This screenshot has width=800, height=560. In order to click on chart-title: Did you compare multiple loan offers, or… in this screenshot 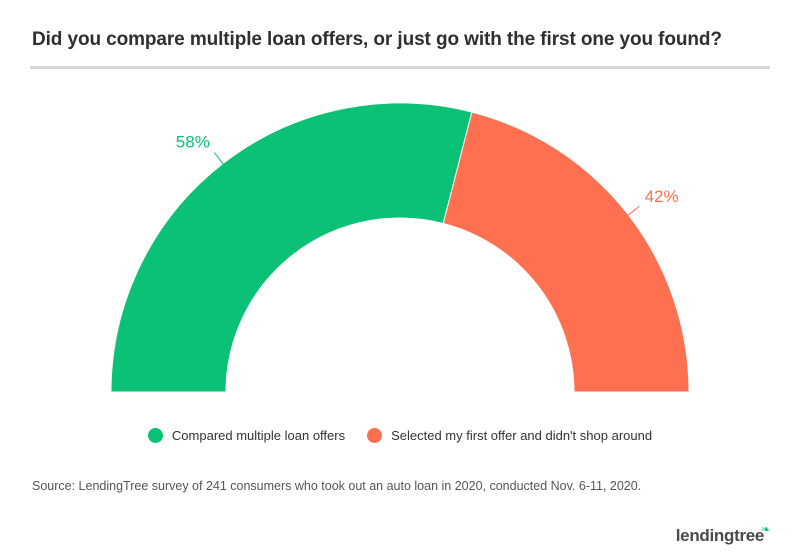, I will do `click(377, 39)`.